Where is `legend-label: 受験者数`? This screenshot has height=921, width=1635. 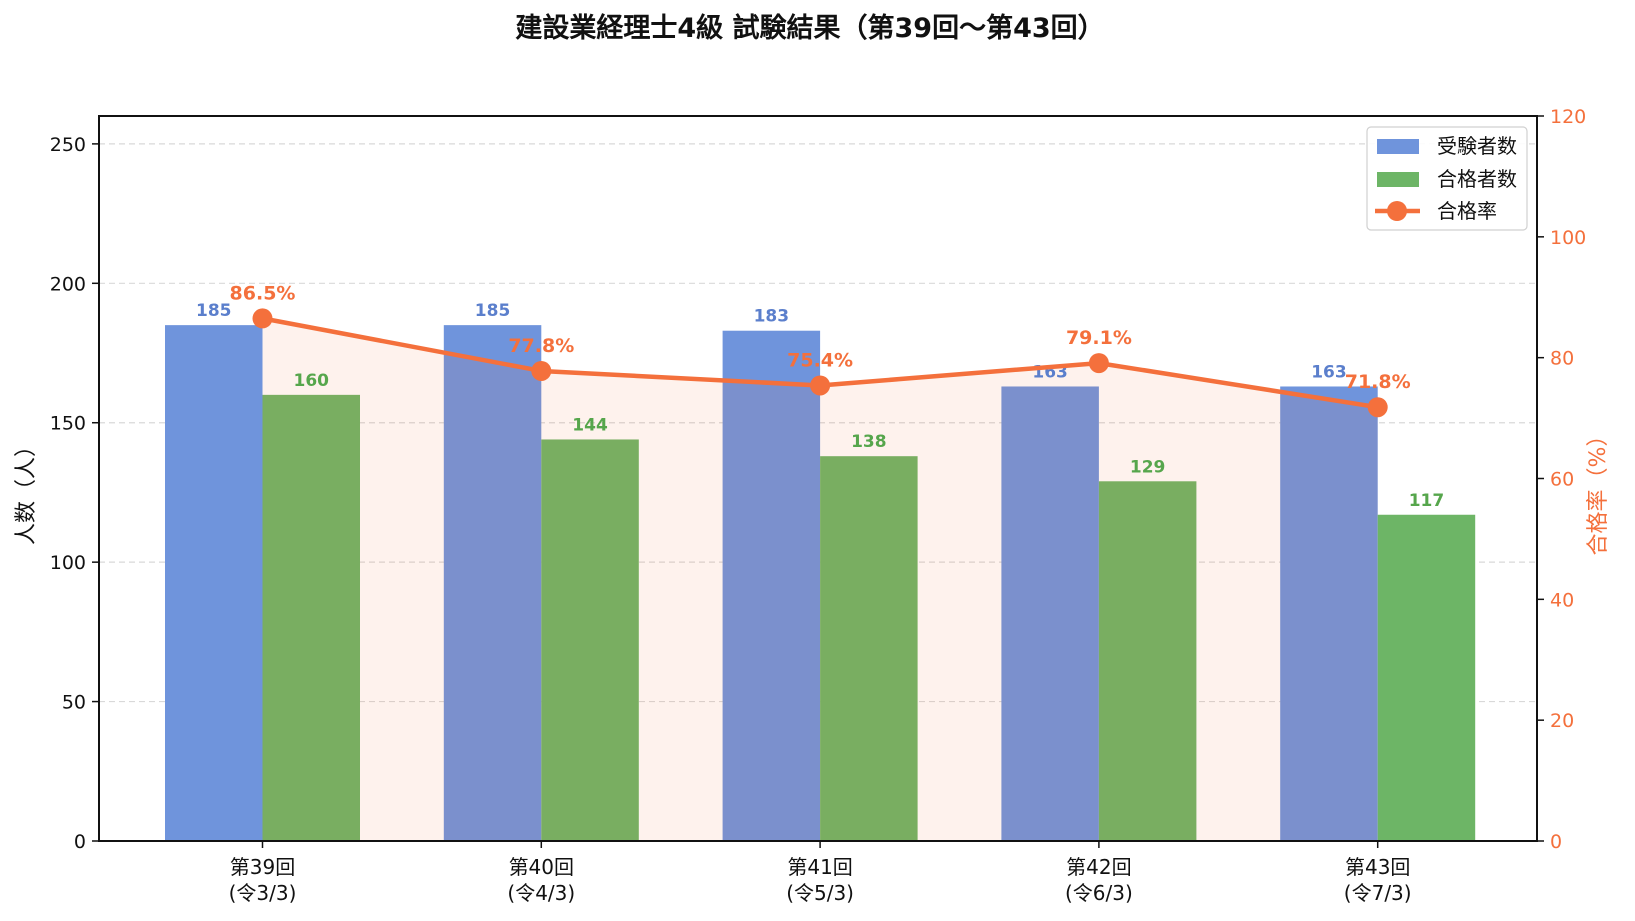 legend-label: 受験者数 is located at coordinates (1477, 146).